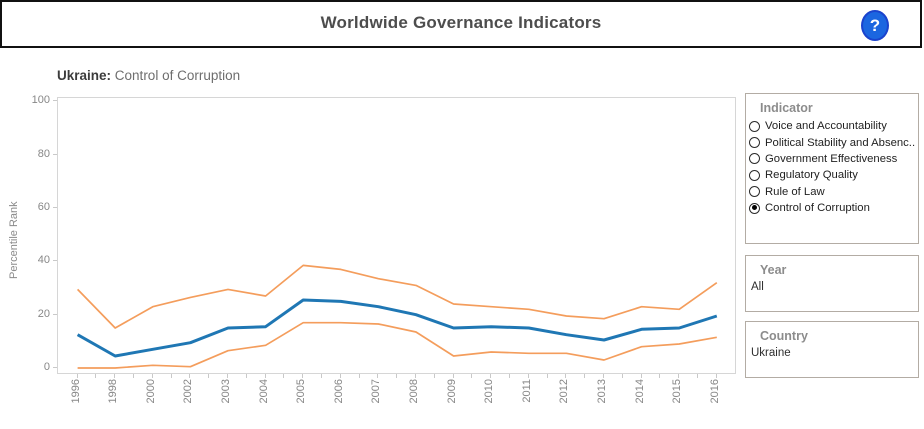 The image size is (924, 429). Describe the element at coordinates (832, 283) in the screenshot. I see `year-panel: Year All` at that location.